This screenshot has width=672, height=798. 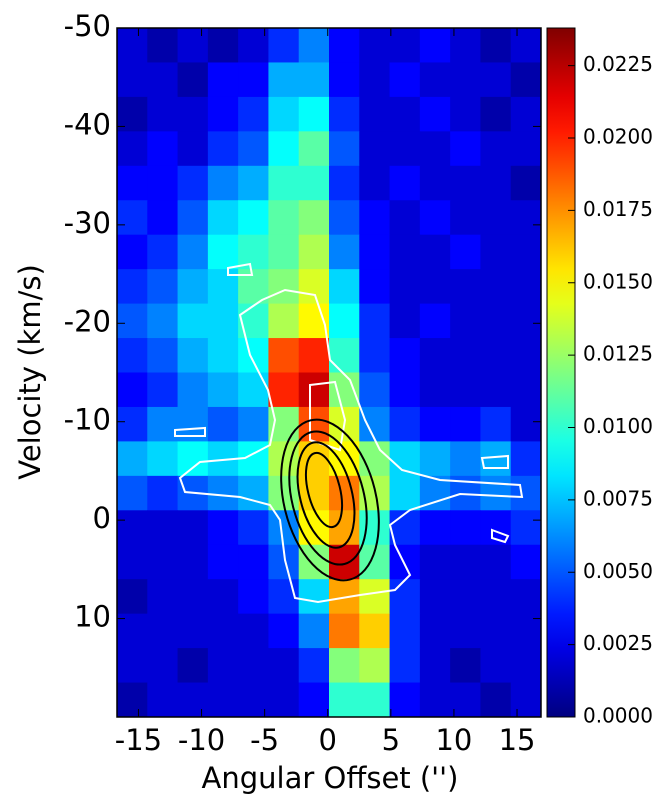 I want to click on y-tick-label: -50, so click(x=87, y=26).